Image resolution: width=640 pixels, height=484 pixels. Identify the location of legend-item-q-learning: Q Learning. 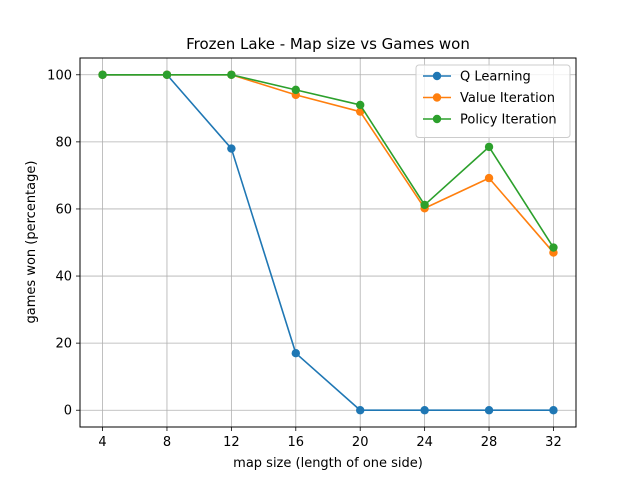
(477, 77).